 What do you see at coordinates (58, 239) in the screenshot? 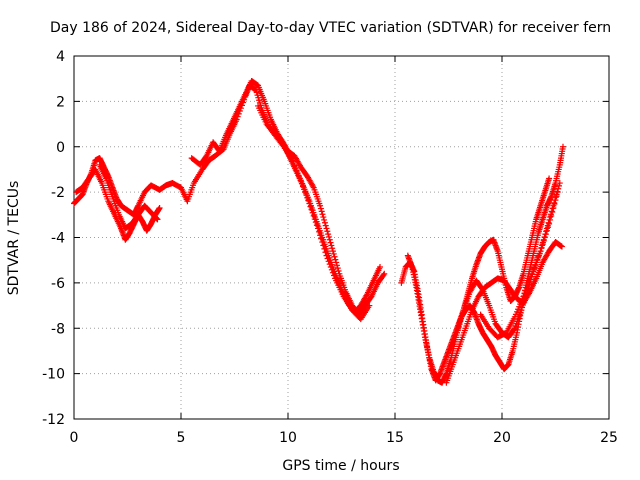
I see `y-tick-label: -4` at bounding box center [58, 239].